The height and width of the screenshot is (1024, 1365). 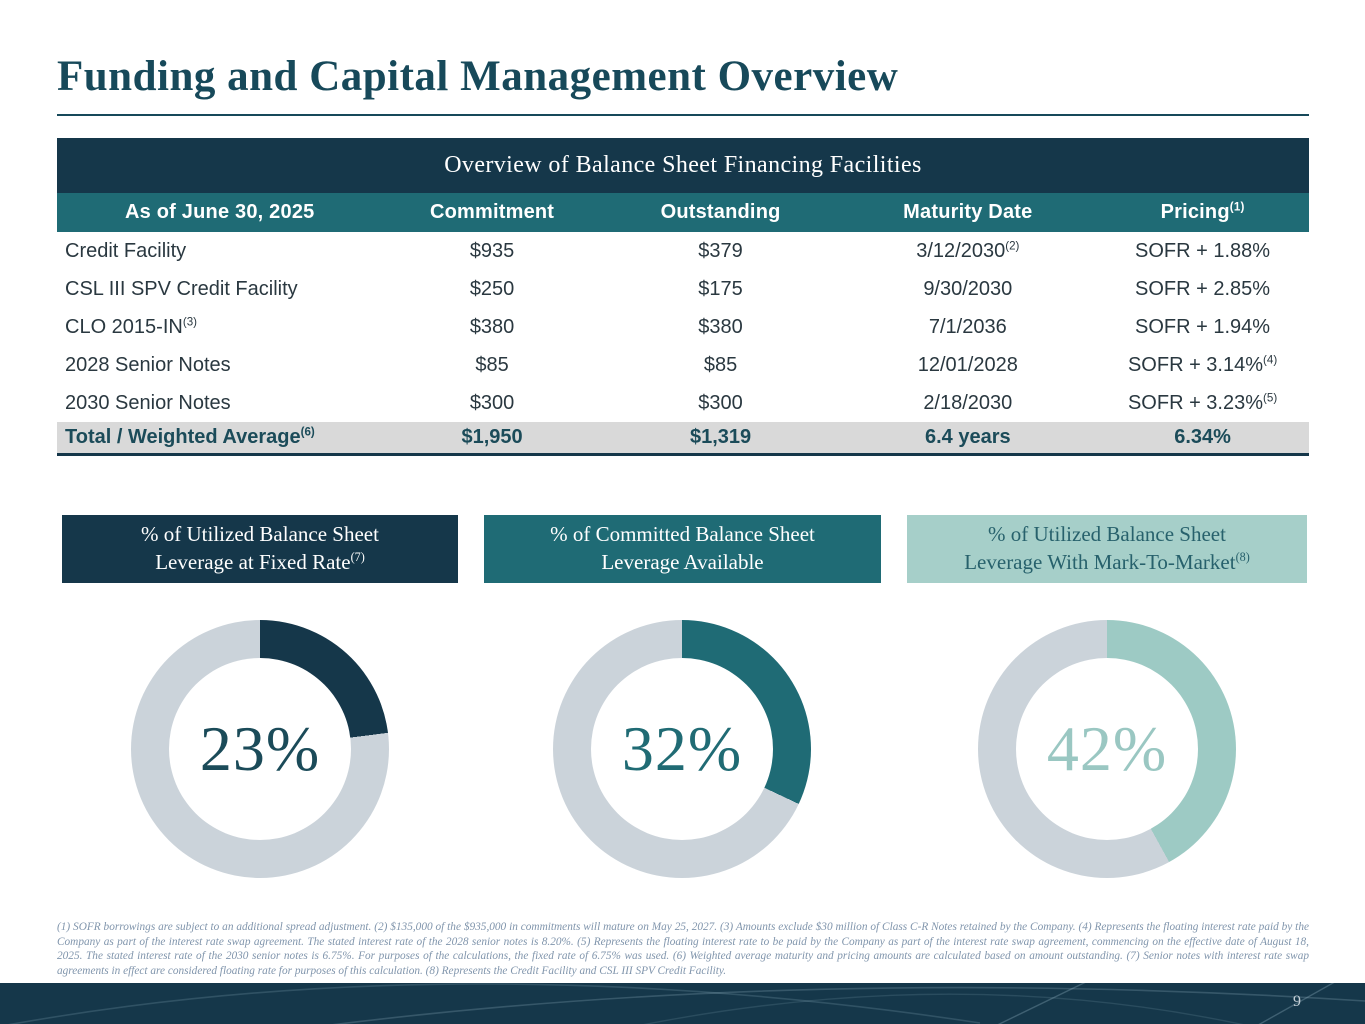 What do you see at coordinates (720, 289) in the screenshot?
I see `table-cell: $175` at bounding box center [720, 289].